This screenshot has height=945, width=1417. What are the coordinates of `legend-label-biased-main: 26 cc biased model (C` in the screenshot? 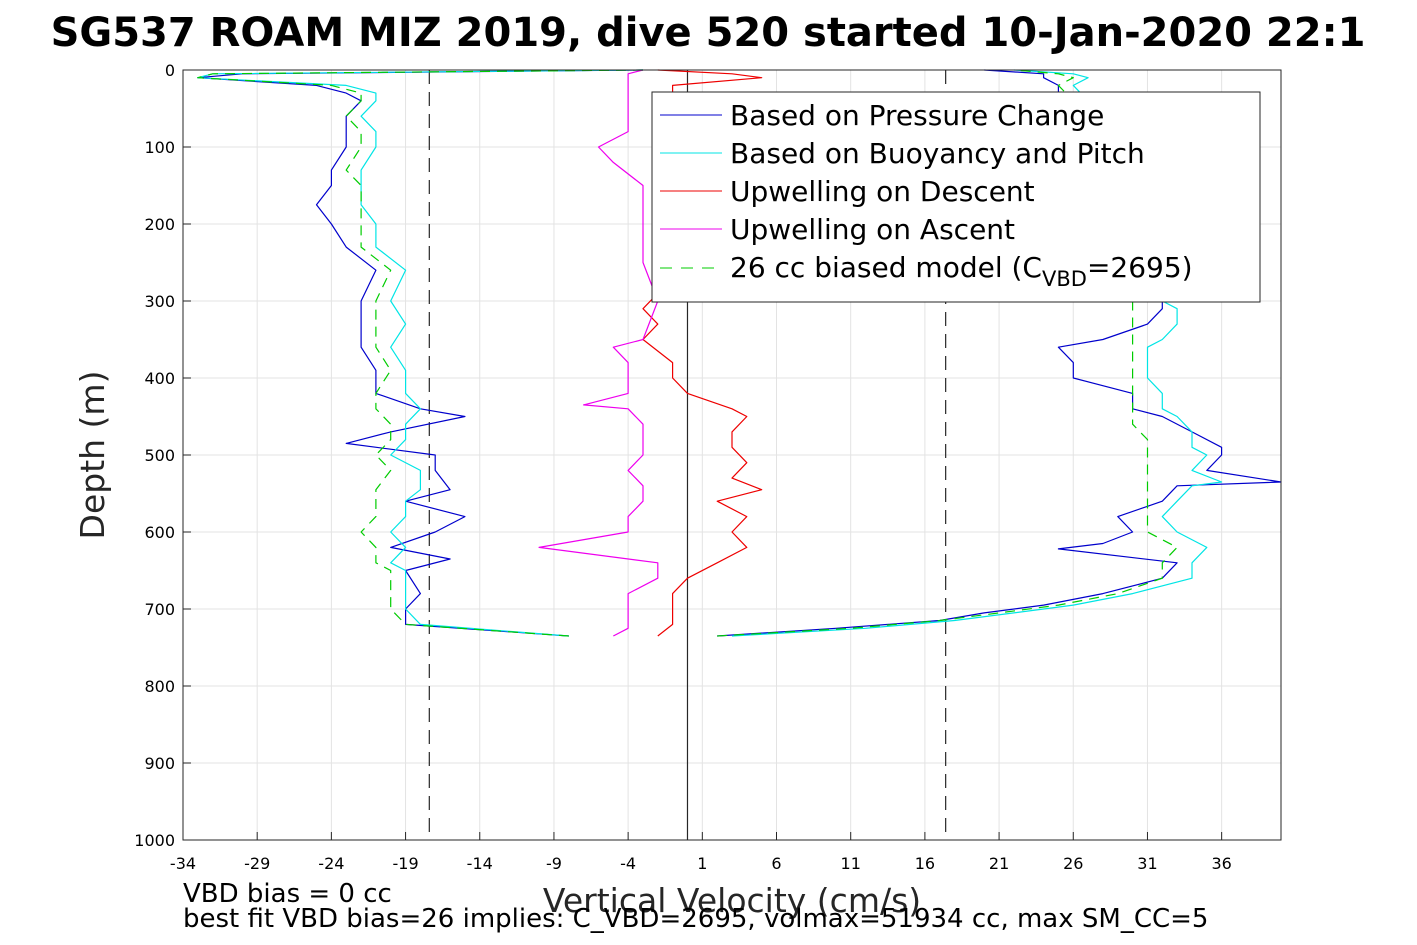 It's located at (886, 267).